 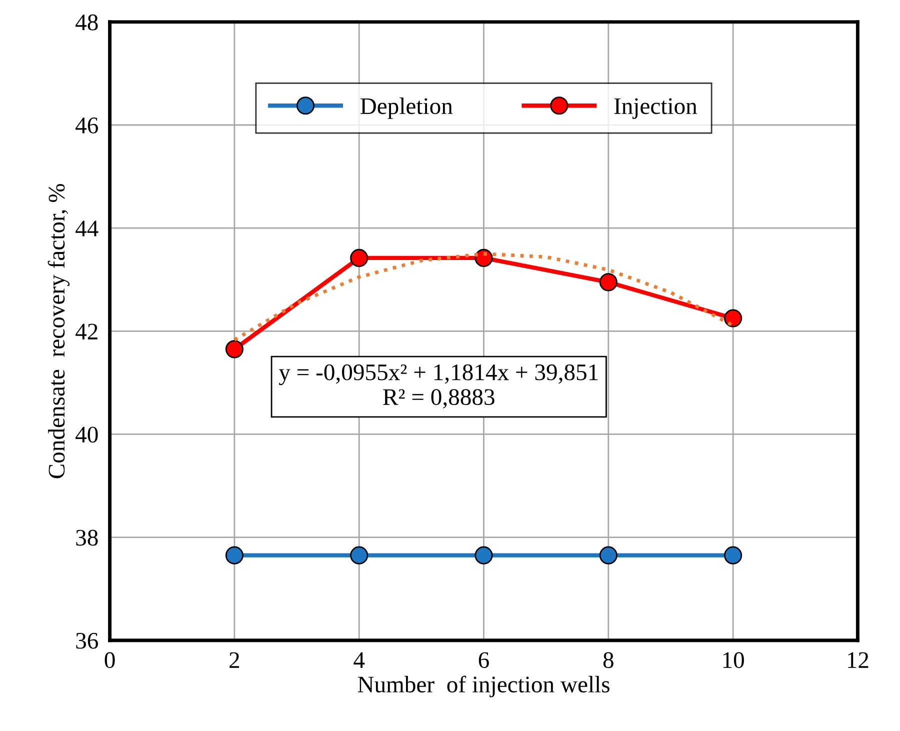 I want to click on annotation: y = -0,0955x² + 1,1814x + 39,851 R² = 0,8883, so click(x=438, y=386).